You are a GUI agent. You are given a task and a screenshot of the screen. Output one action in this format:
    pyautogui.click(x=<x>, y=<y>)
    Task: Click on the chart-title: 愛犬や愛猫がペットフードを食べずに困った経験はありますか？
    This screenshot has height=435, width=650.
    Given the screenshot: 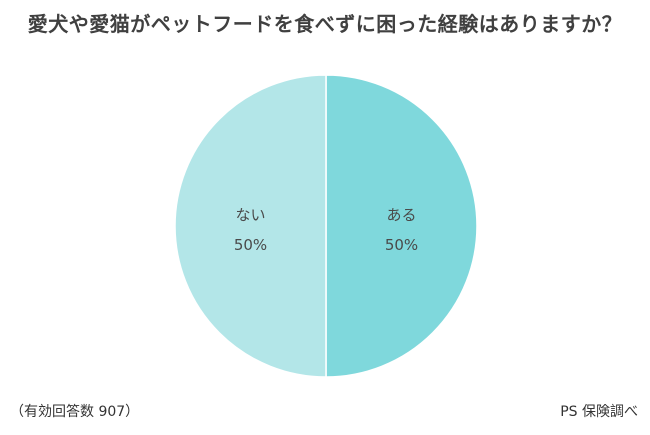 What is the action you would take?
    pyautogui.click(x=325, y=24)
    